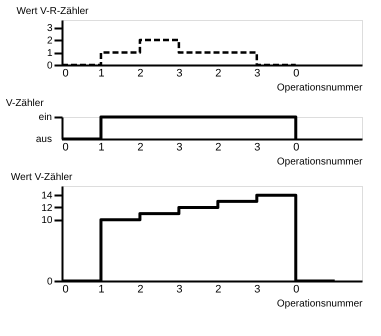 This screenshot has width=381, height=336. Describe the element at coordinates (42, 177) in the screenshot. I see `chart-title: Wert V-Zähler` at that location.